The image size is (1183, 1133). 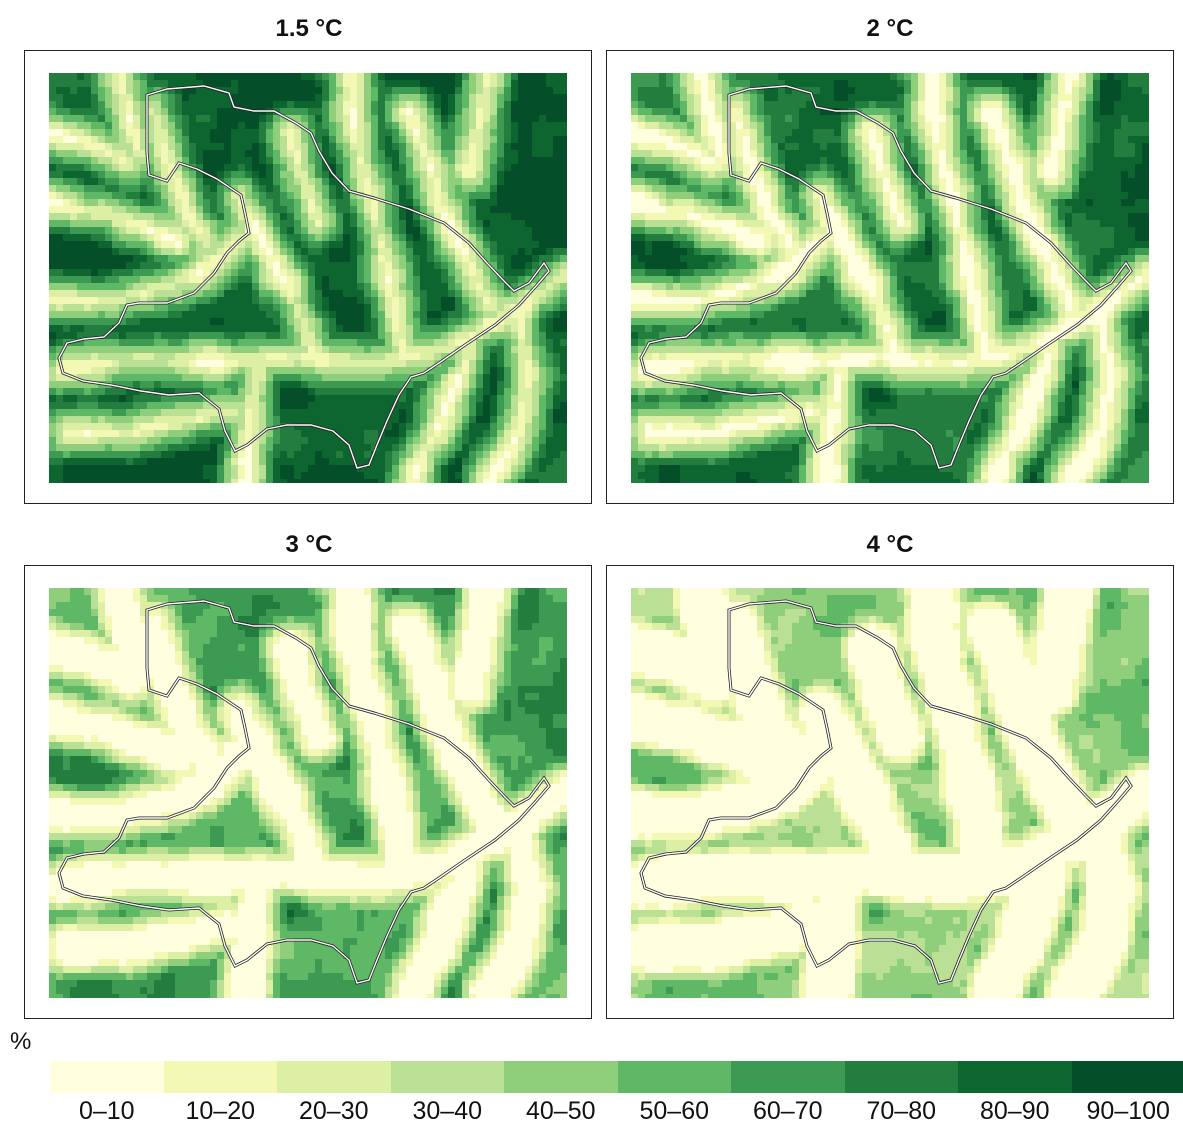 I want to click on legend-label: 30–40, so click(x=447, y=1111).